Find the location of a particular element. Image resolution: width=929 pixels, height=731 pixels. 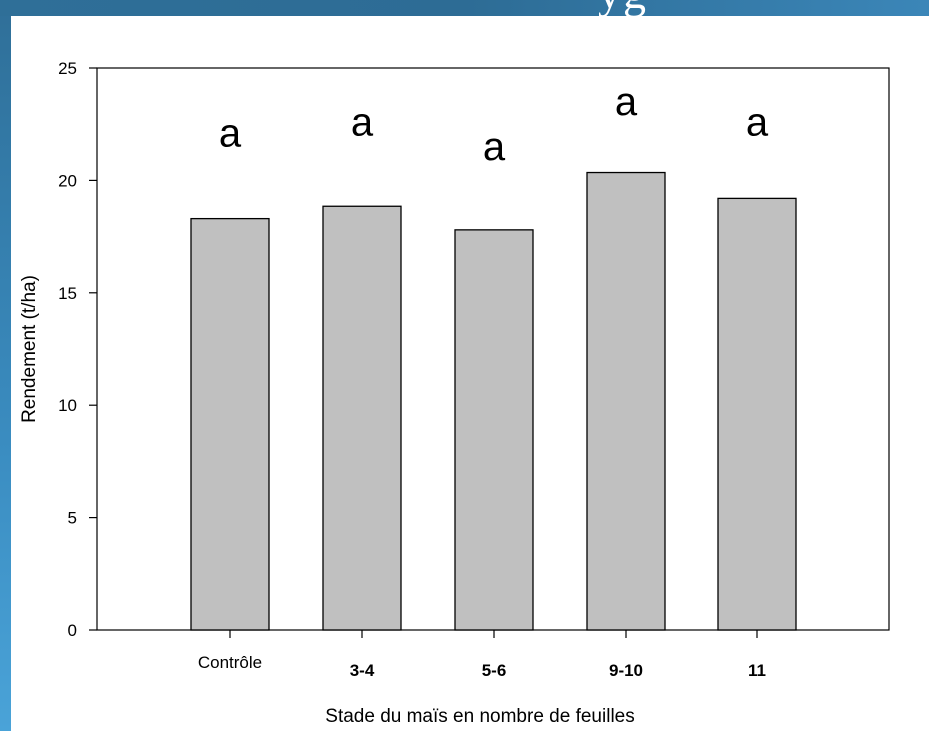

significance-letter-4: a is located at coordinates (757, 122).